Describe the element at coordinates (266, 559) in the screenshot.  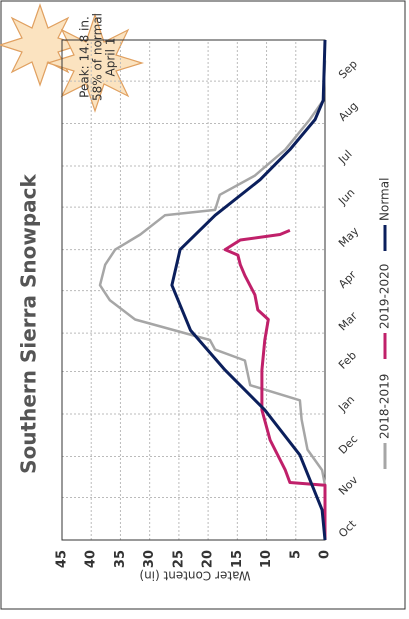
I see `y-tick-label: 10` at that location.